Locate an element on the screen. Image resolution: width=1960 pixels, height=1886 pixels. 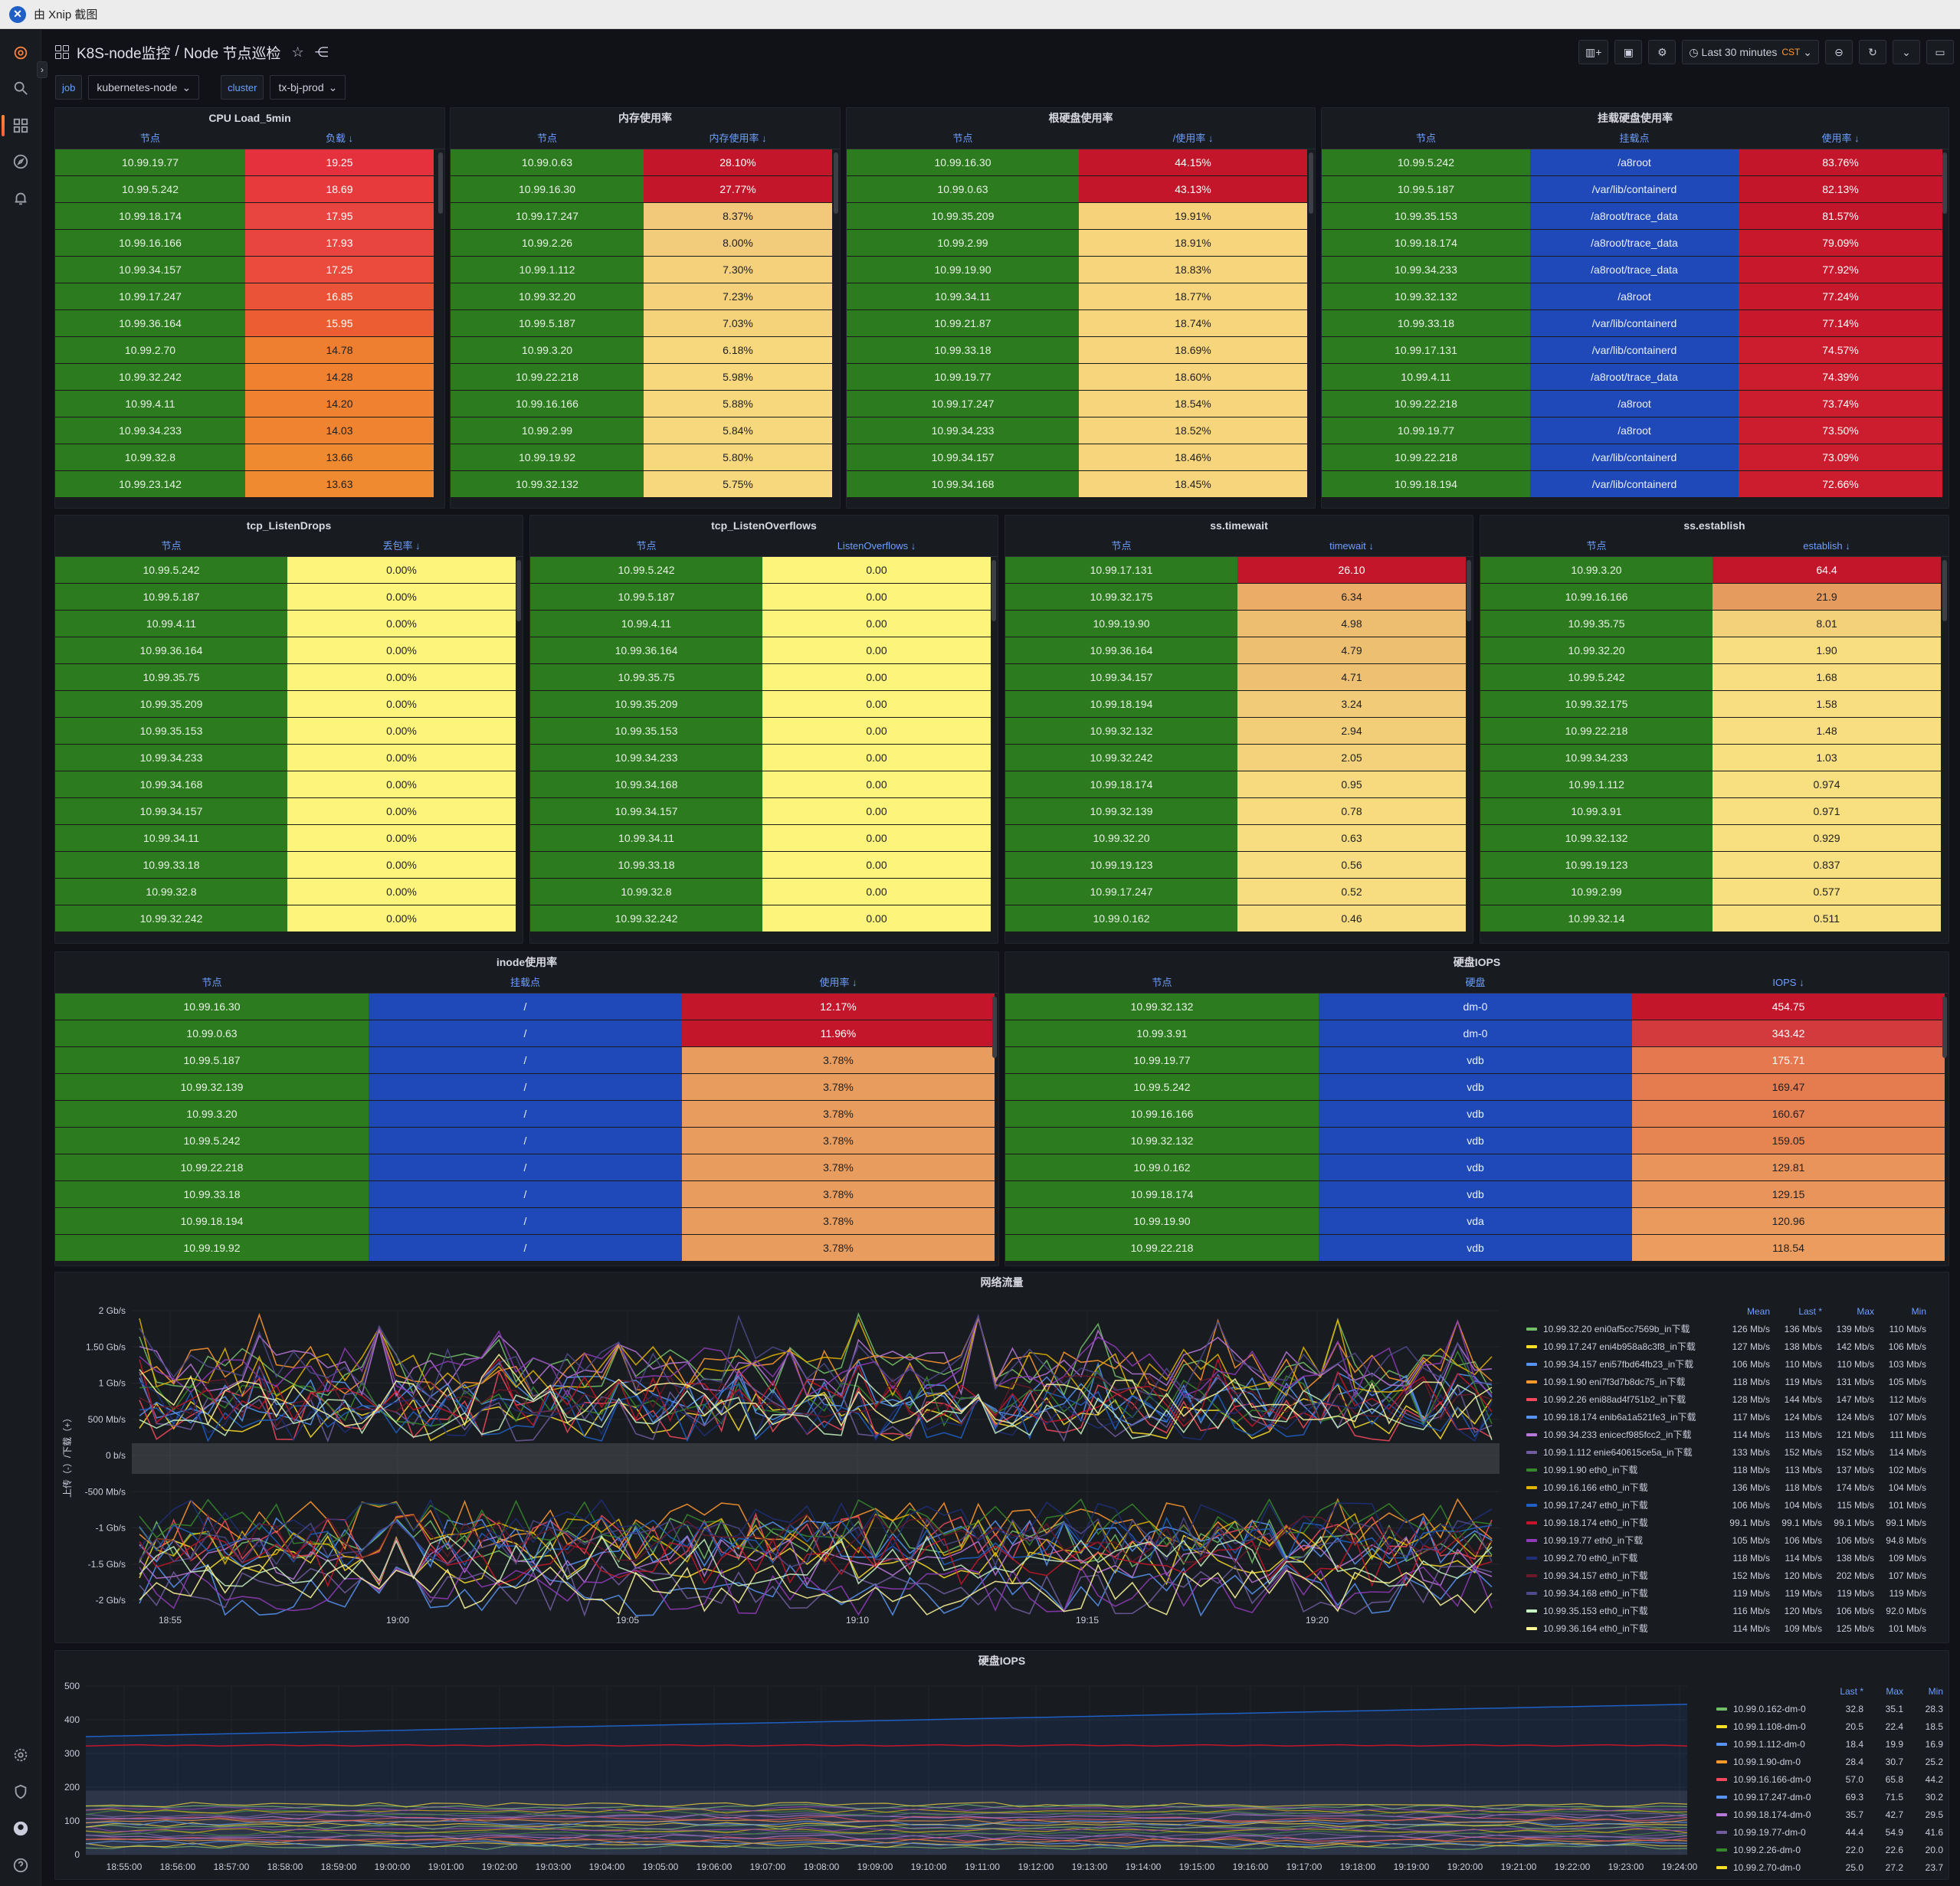
grafana-logo-icon is located at coordinates (20, 53).